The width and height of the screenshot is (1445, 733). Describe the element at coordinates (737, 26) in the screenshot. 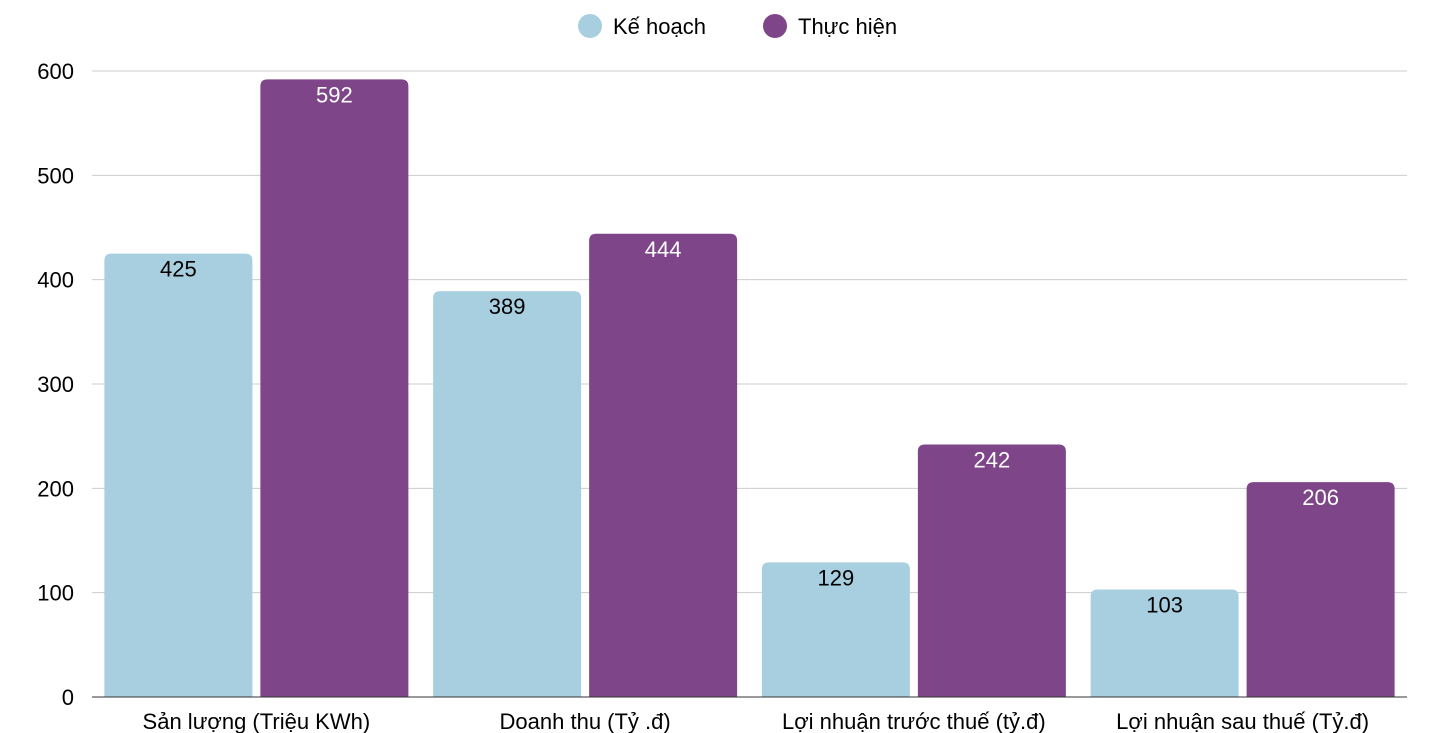

I see `legend: Kế hoạch Thực hiện` at that location.